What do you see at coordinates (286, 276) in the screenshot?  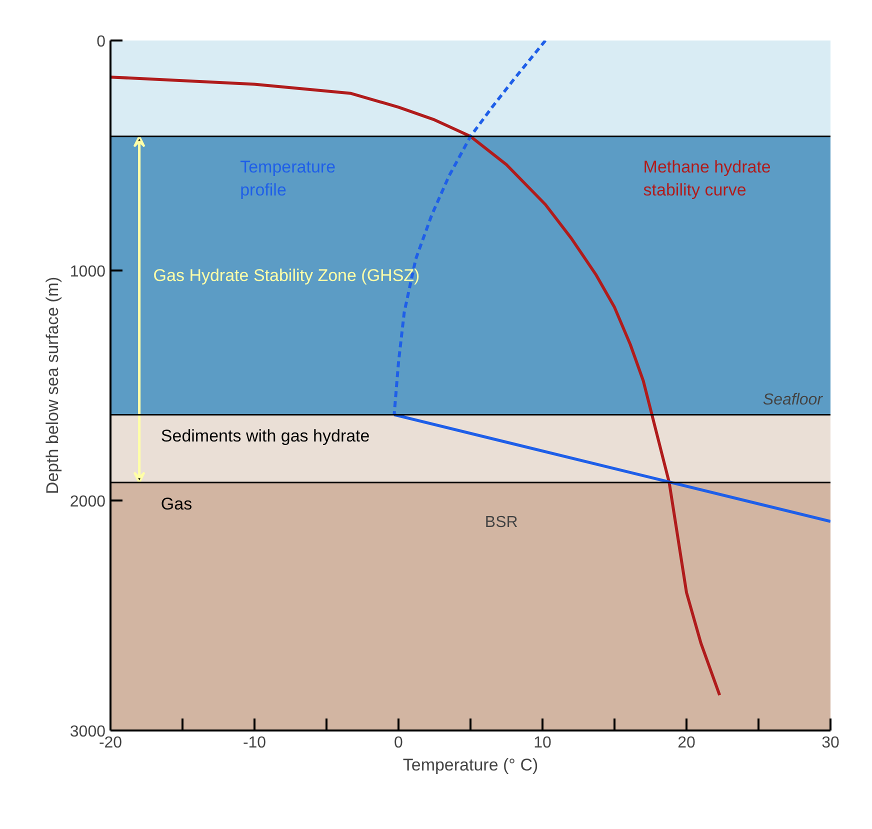 I see `annotation: Gas Hydrate Stability Zone (GHSZ)` at bounding box center [286, 276].